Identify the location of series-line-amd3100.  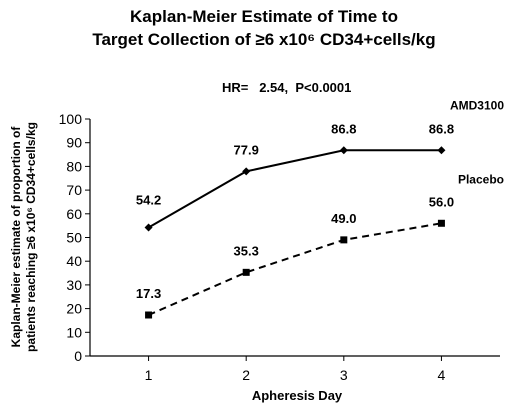
(295, 189).